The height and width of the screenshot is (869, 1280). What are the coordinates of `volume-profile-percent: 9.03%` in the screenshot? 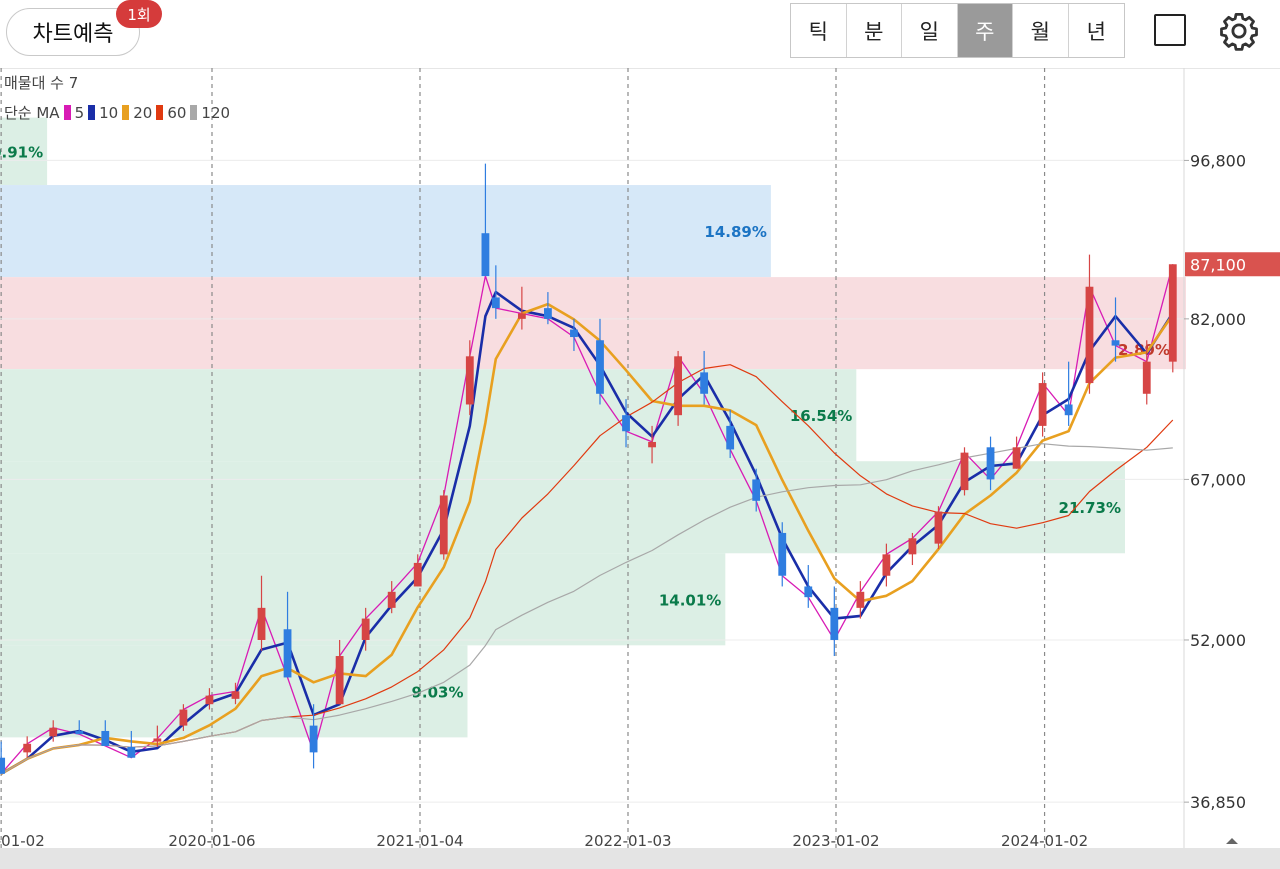 It's located at (437, 692).